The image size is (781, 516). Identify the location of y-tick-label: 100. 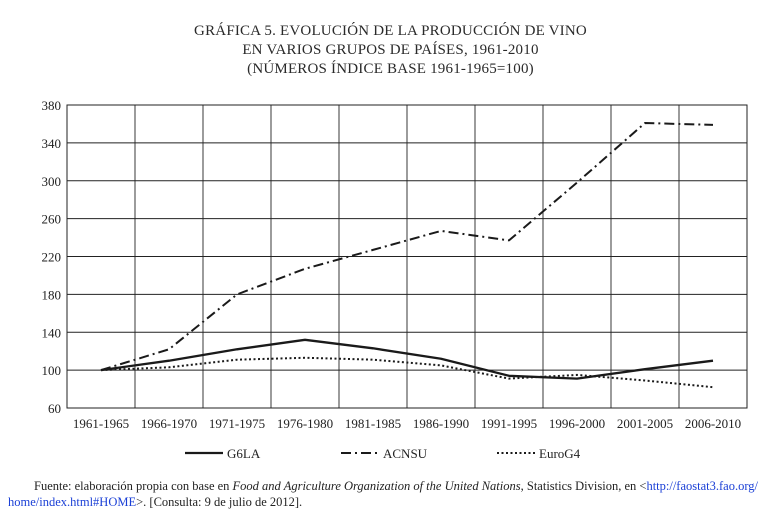
(52, 370).